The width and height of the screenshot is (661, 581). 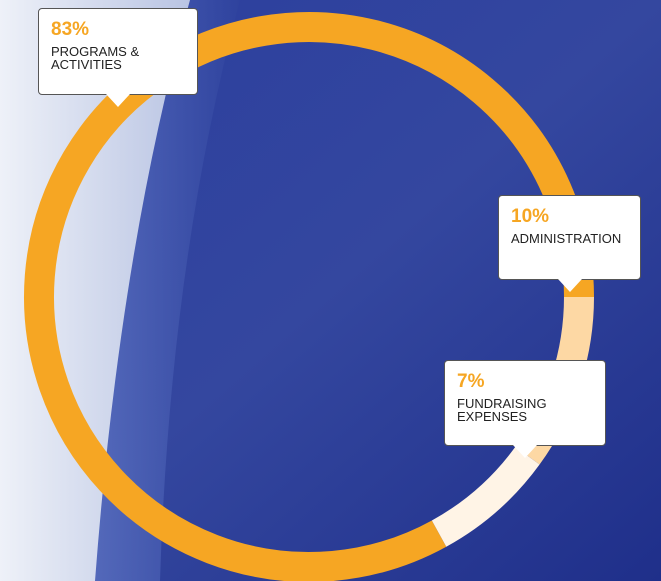 What do you see at coordinates (502, 410) in the screenshot?
I see `category-label: FUNDRAISING EXPENSES` at bounding box center [502, 410].